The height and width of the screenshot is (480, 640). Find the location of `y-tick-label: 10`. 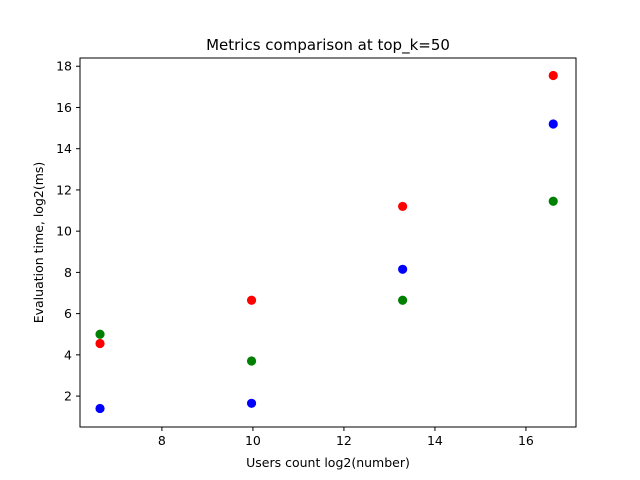

y-tick-label: 10 is located at coordinates (64, 231).